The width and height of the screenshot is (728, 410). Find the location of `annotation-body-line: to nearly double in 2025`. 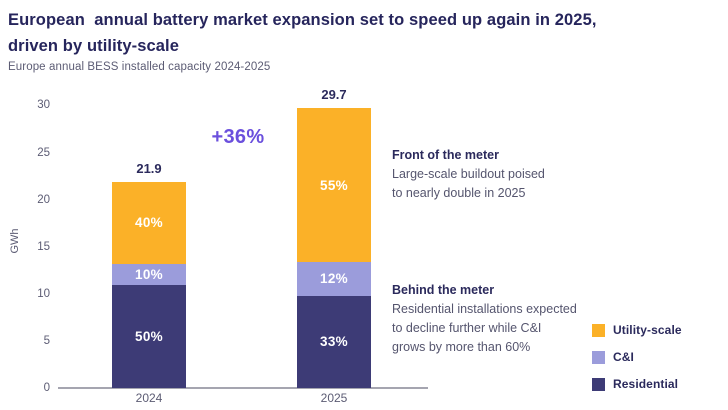

annotation-body-line: to nearly double in 2025 is located at coordinates (459, 193).